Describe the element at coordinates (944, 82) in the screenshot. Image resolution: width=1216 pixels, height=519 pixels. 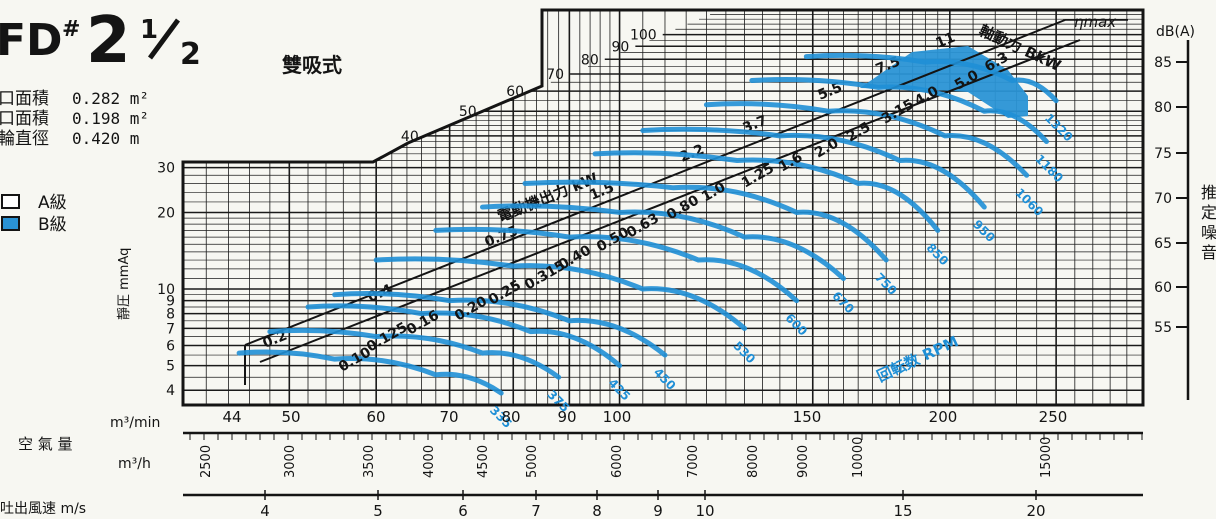
I see `b-grade-region` at that location.